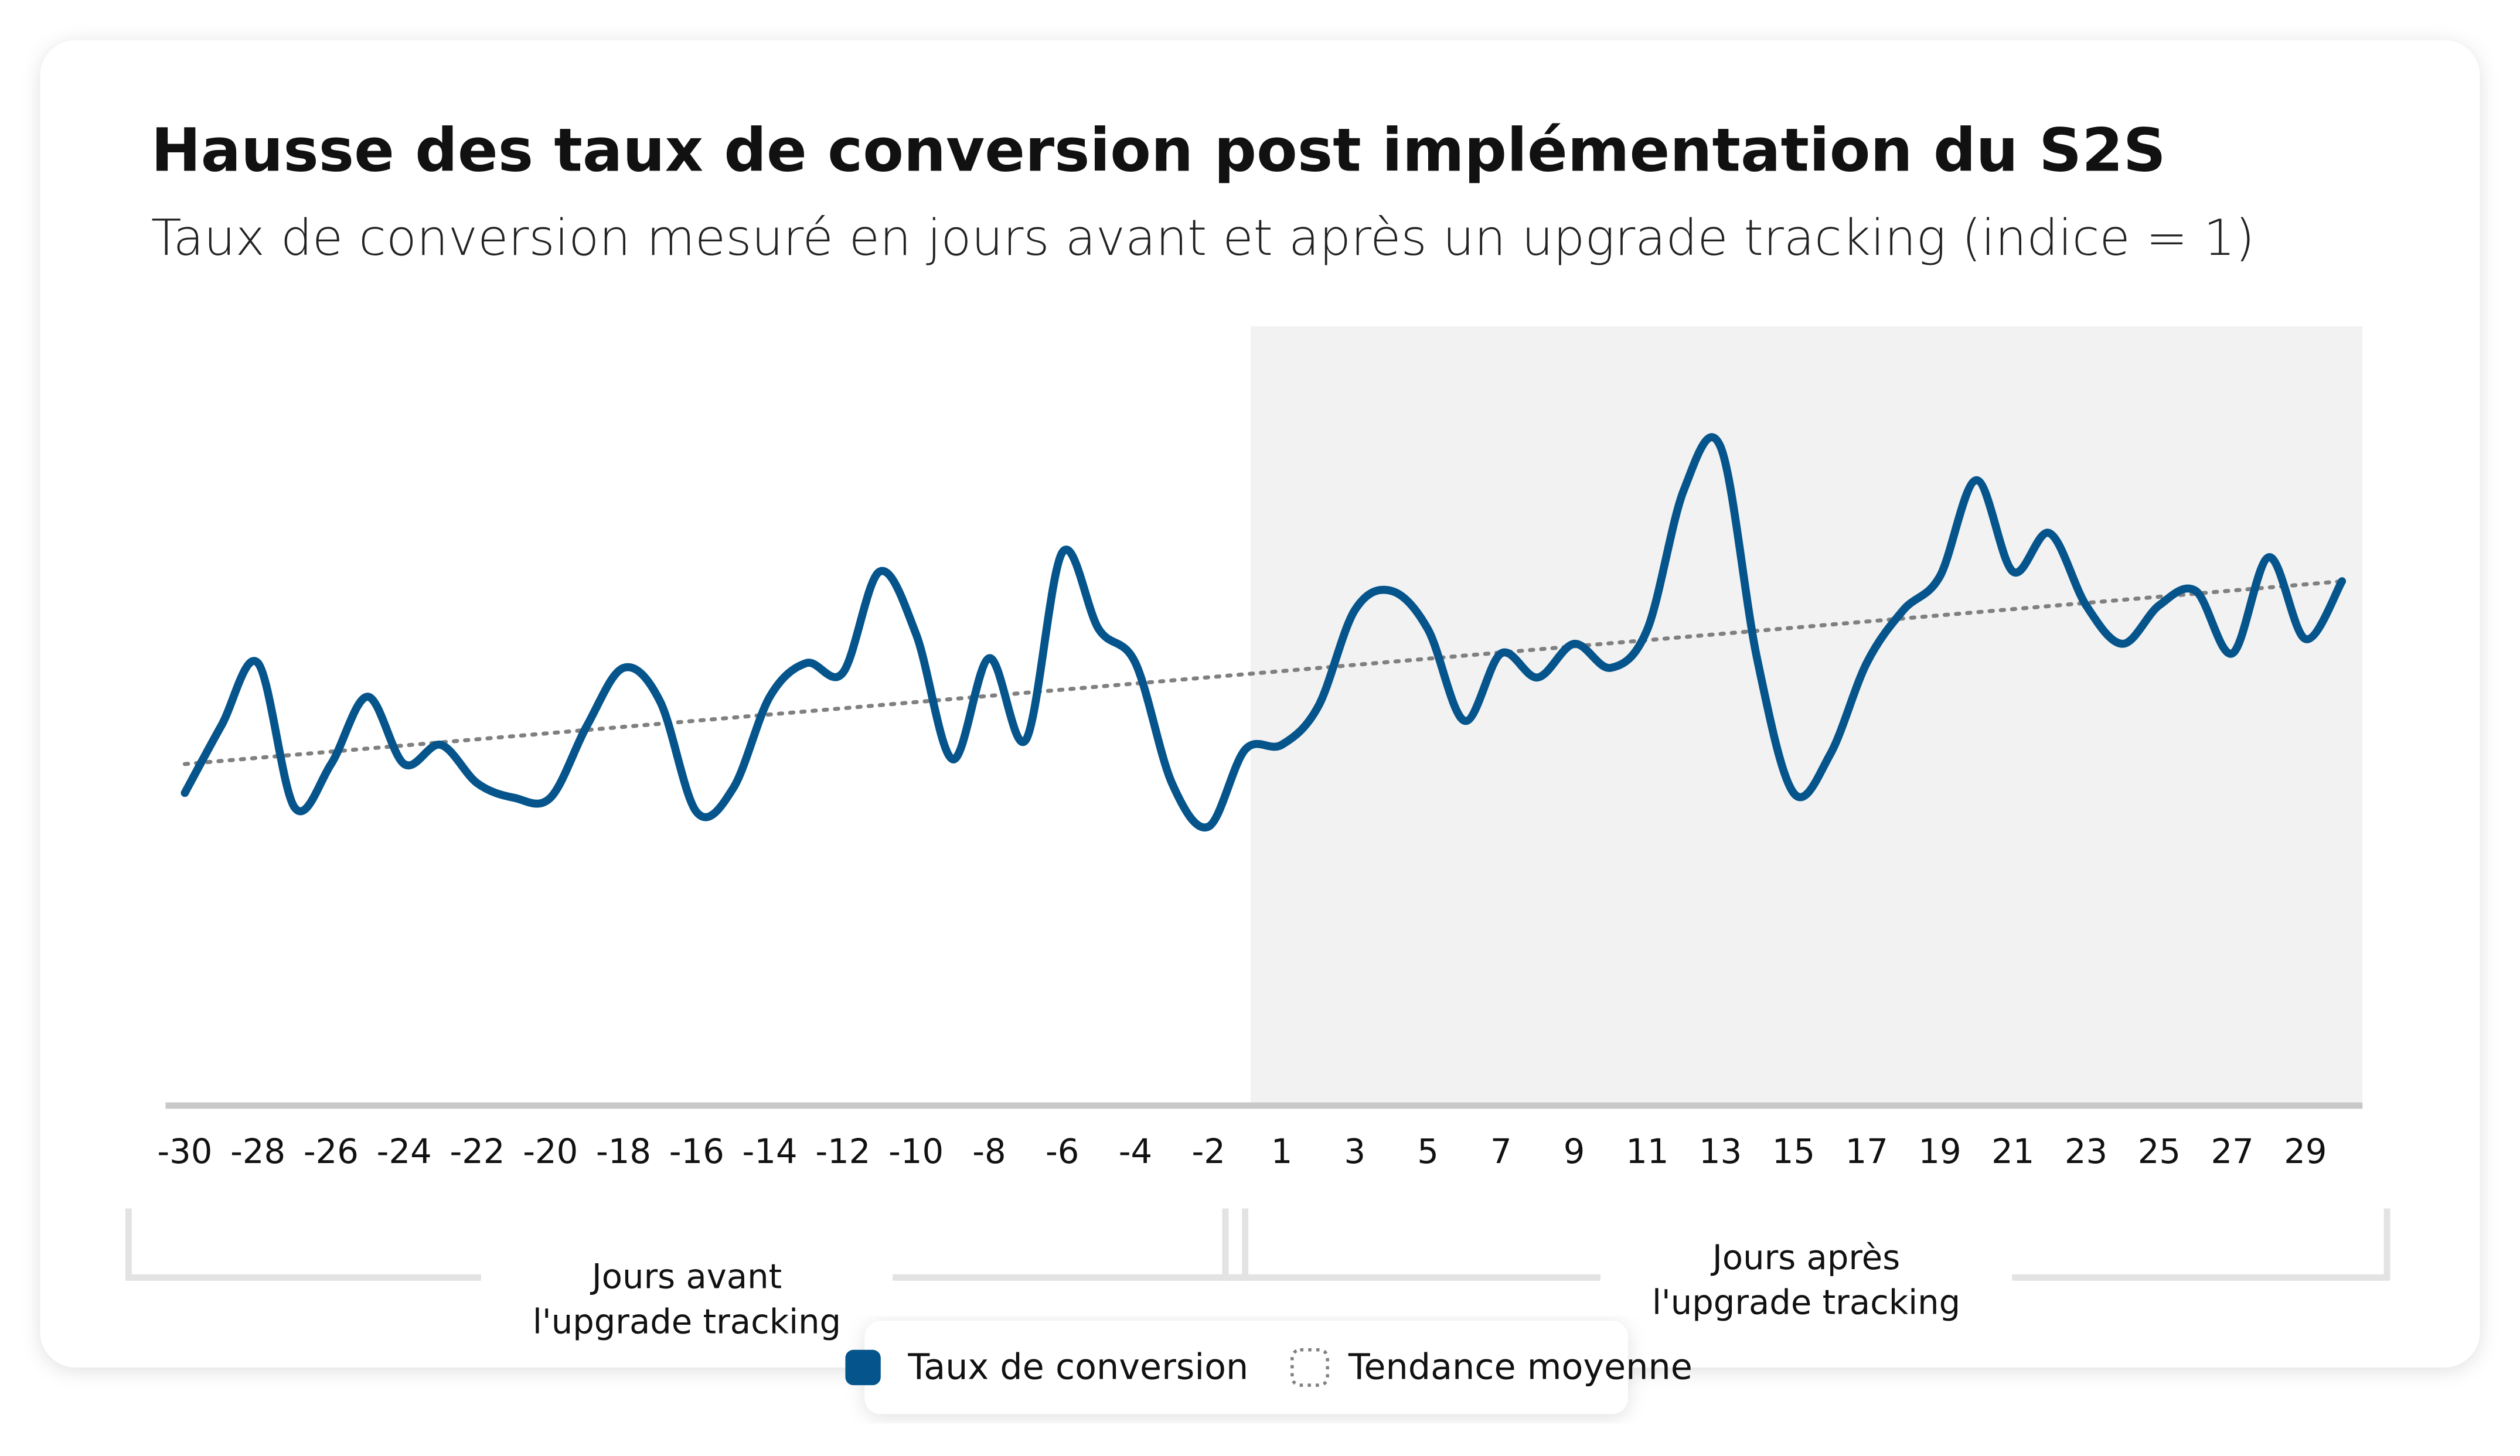 This screenshot has width=2520, height=1456. What do you see at coordinates (1263, 672) in the screenshot?
I see `trend-line` at bounding box center [1263, 672].